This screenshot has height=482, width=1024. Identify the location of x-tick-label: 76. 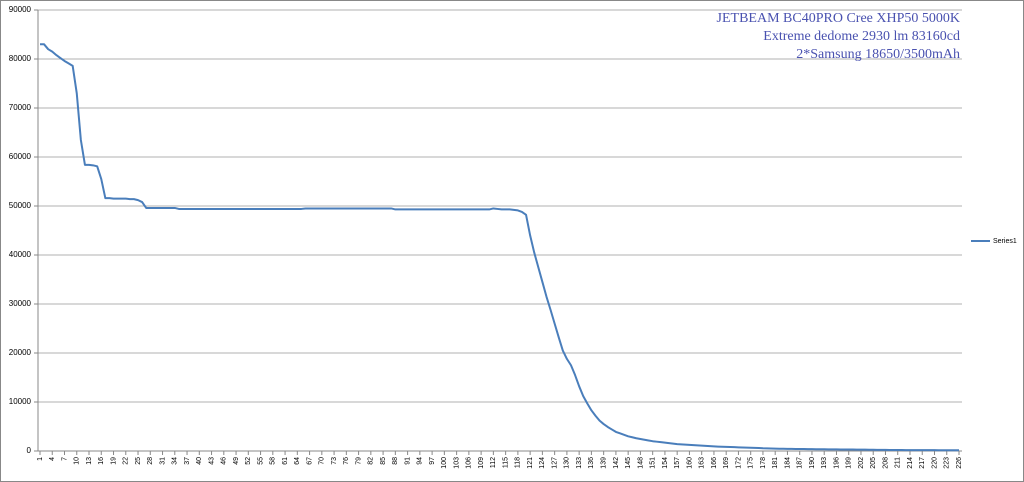
(346, 461).